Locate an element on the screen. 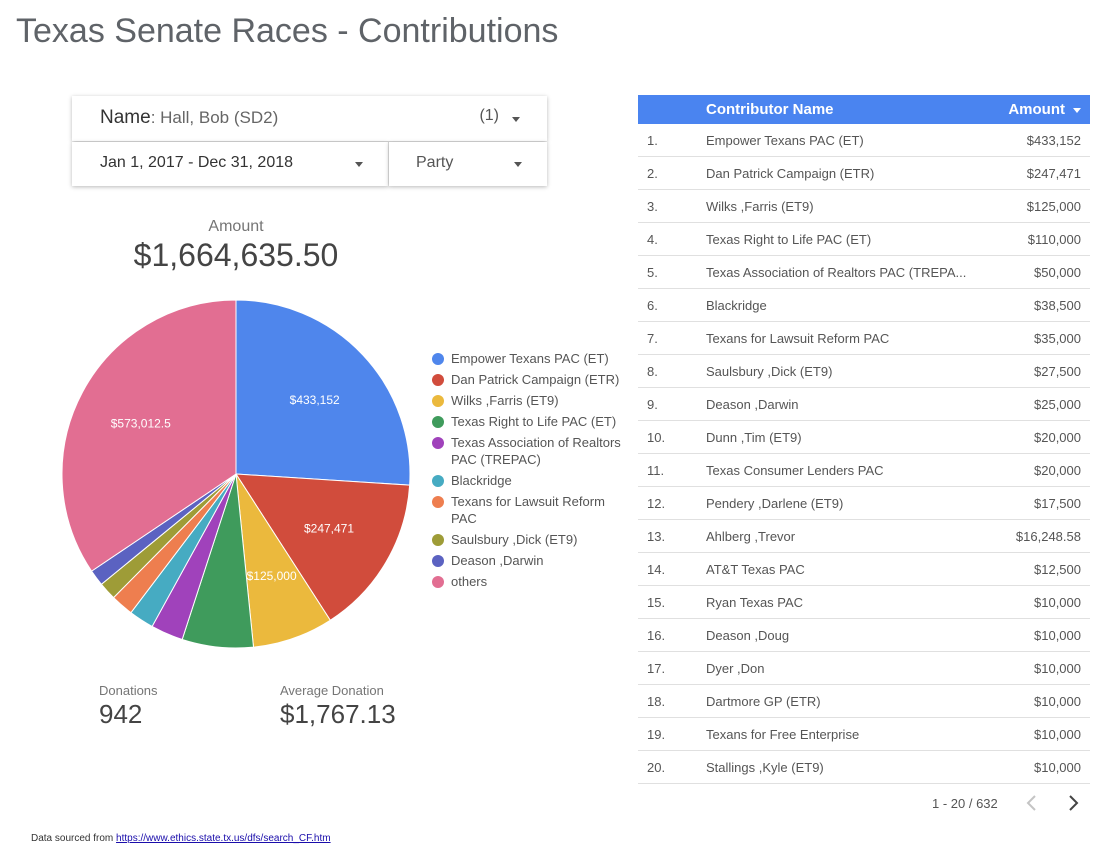 The width and height of the screenshot is (1097, 853). row-index: 11. is located at coordinates (672, 470).